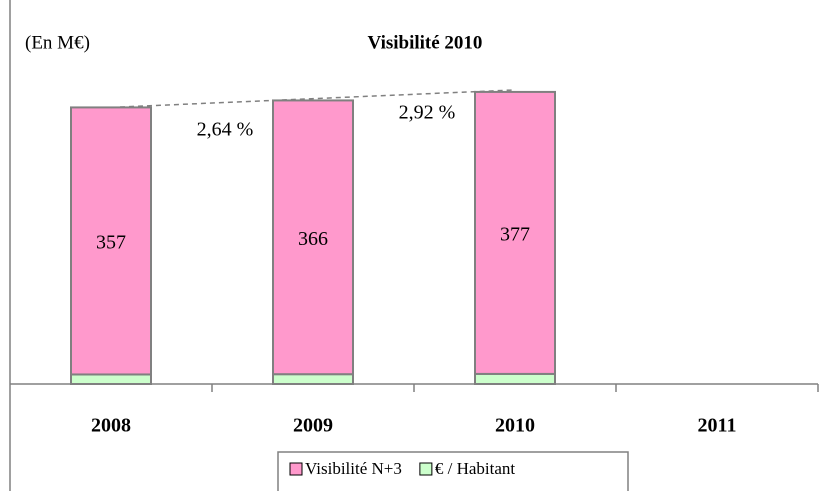 The image size is (825, 491). Describe the element at coordinates (717, 426) in the screenshot. I see `x-tick-label: 2011` at that location.